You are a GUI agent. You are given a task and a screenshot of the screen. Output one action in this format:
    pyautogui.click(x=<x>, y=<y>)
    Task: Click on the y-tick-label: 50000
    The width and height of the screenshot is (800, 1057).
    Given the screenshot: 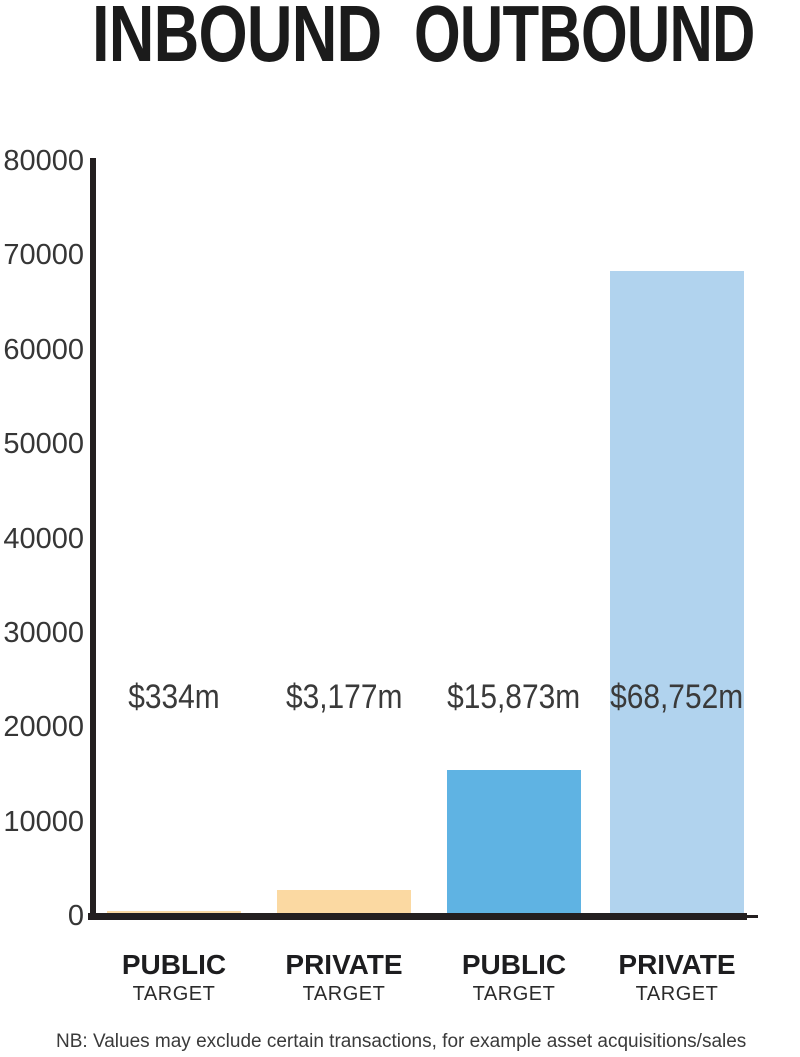 What is the action you would take?
    pyautogui.click(x=43, y=444)
    